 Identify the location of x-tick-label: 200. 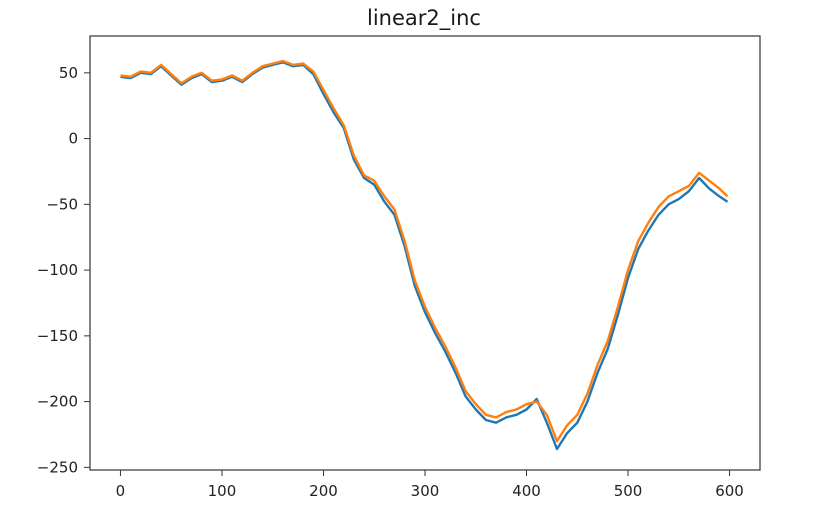
(323, 491).